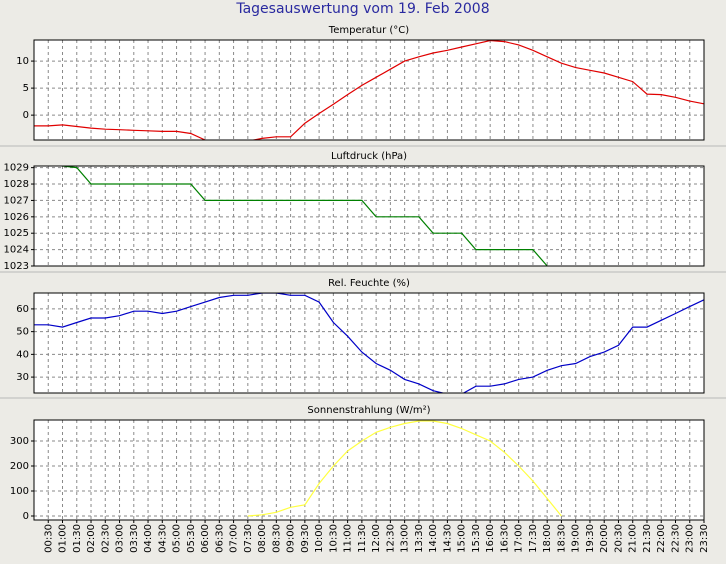 The image size is (726, 564). Describe the element at coordinates (369, 283) in the screenshot. I see `chart-title: Rel. Feuchte (%)` at that location.